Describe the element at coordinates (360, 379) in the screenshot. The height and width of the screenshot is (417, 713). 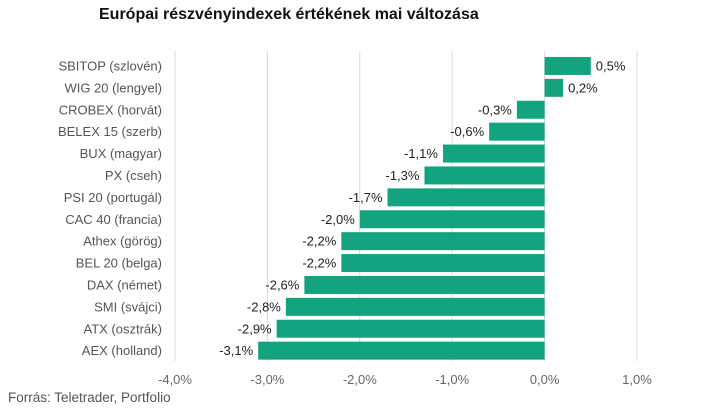
I see `x-tick-label: -2,0%` at that location.